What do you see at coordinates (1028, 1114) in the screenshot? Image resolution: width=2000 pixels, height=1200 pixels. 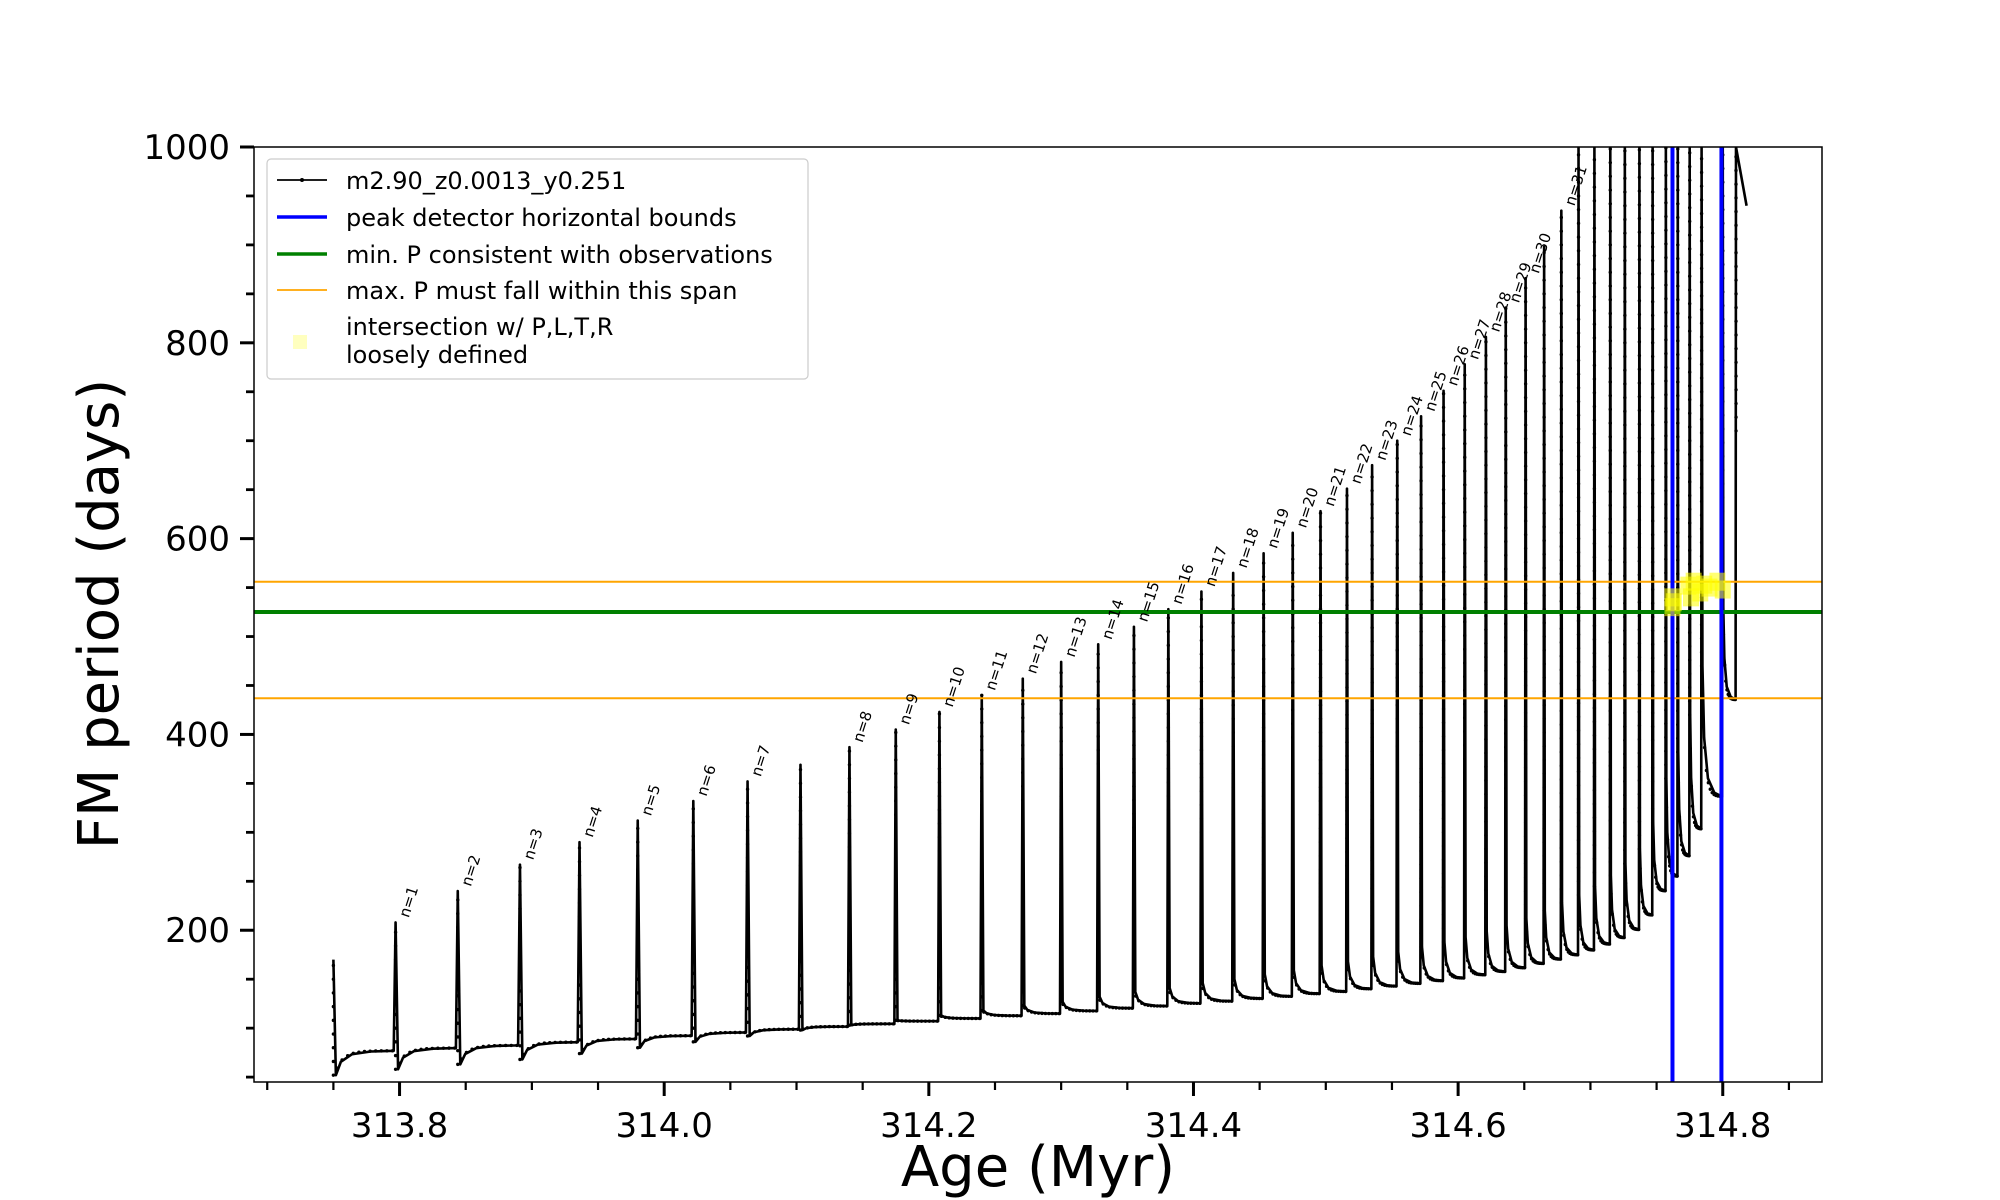 I see `x-axis: 313.8 314.0 314.2 314.4 314.6 314.8` at bounding box center [1028, 1114].